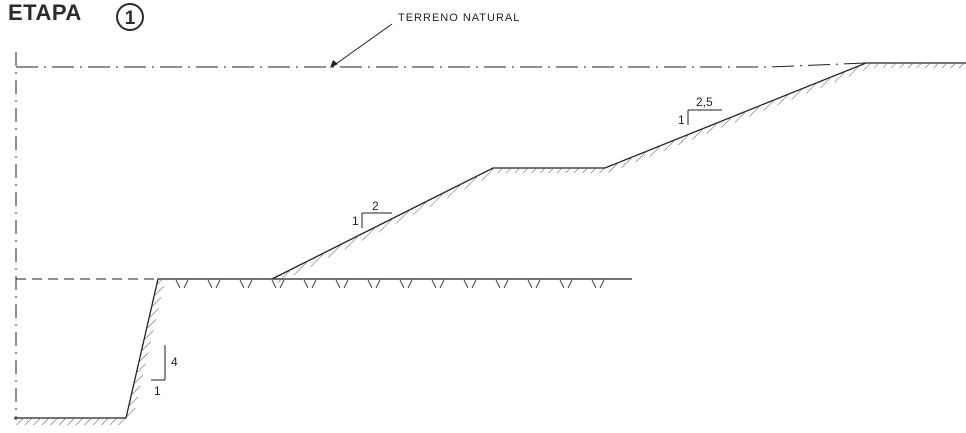 This screenshot has height=433, width=966. I want to click on hatch-middle-slope, so click(384, 225).